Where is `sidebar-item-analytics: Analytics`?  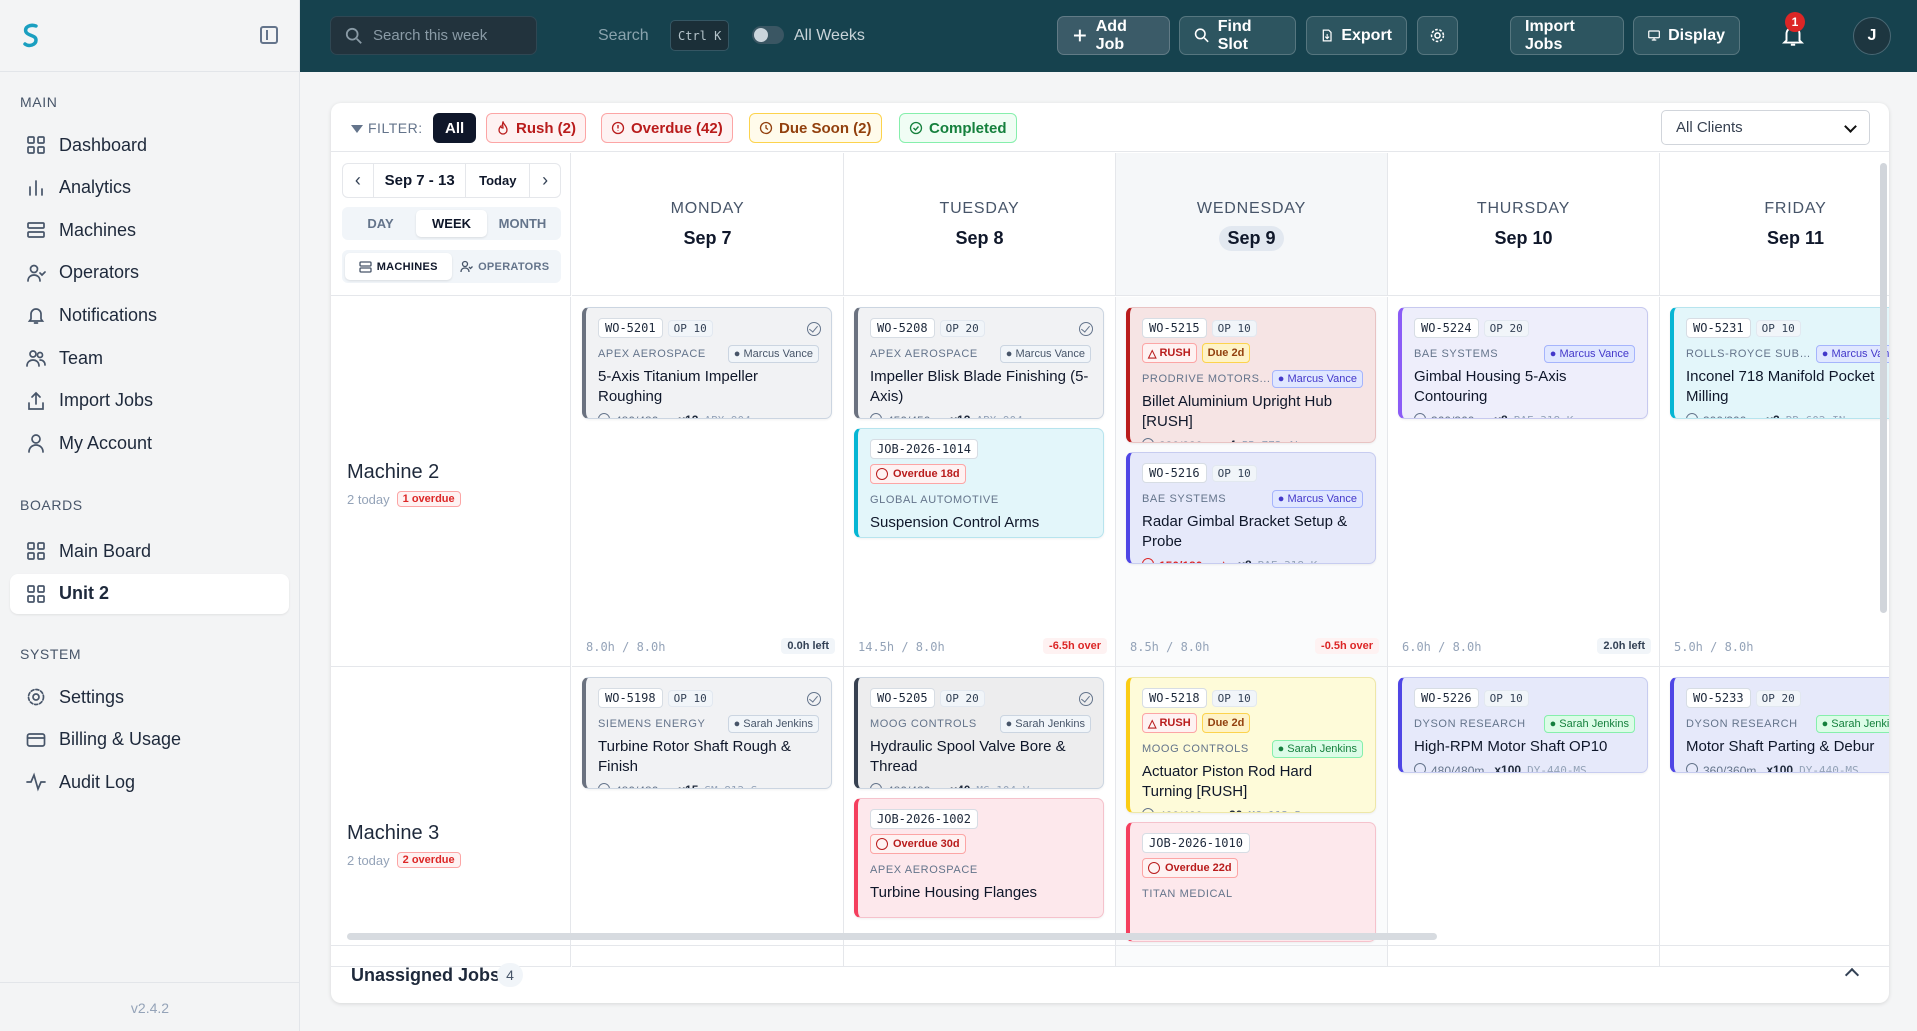
sidebar-item-analytics: Analytics is located at coordinates (149, 188).